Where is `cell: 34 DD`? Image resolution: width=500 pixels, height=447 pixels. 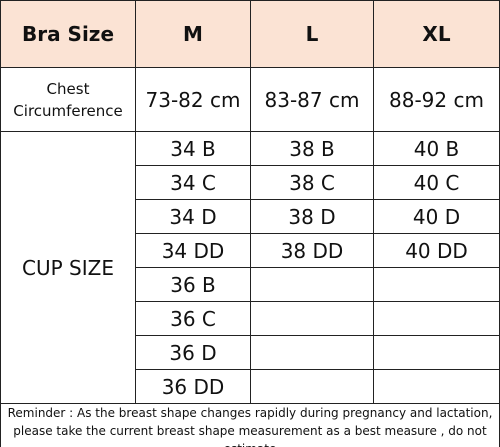 cell: 34 DD is located at coordinates (193, 250).